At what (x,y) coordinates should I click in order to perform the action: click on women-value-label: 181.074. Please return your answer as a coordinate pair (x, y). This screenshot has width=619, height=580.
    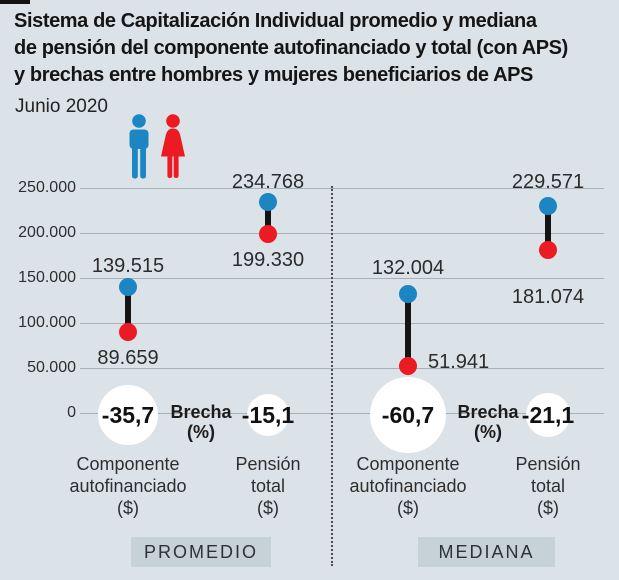
    Looking at the image, I should click on (548, 297).